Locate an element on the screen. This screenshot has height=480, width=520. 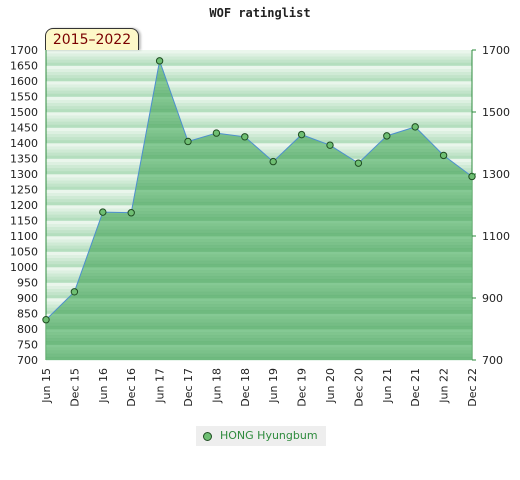
x-tick-label: Jun 20 is located at coordinates (330, 386).